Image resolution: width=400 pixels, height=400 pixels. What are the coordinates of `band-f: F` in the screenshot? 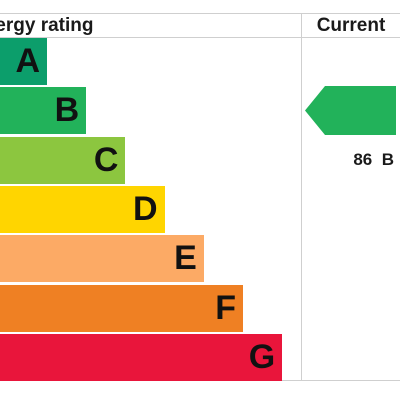 It's located at (121, 308).